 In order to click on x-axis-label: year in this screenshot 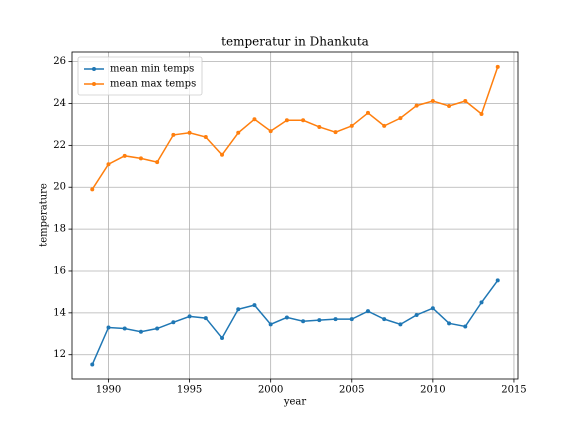, I will do `click(295, 402)`.